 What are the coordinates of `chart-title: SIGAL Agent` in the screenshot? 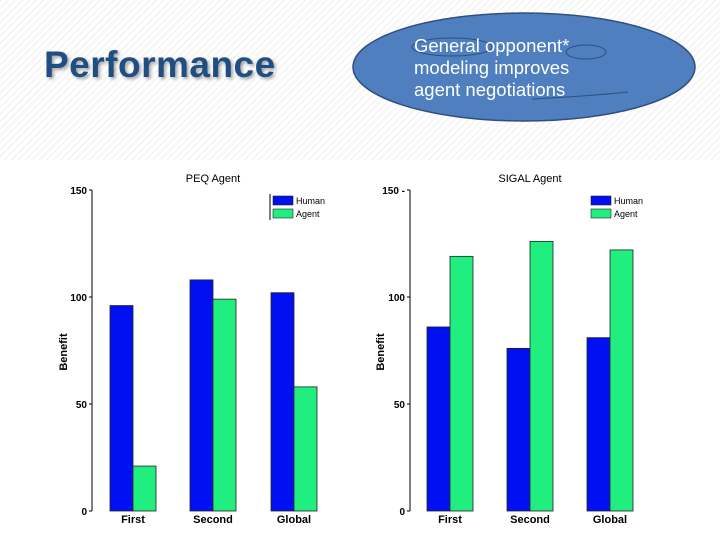 It's located at (529, 179).